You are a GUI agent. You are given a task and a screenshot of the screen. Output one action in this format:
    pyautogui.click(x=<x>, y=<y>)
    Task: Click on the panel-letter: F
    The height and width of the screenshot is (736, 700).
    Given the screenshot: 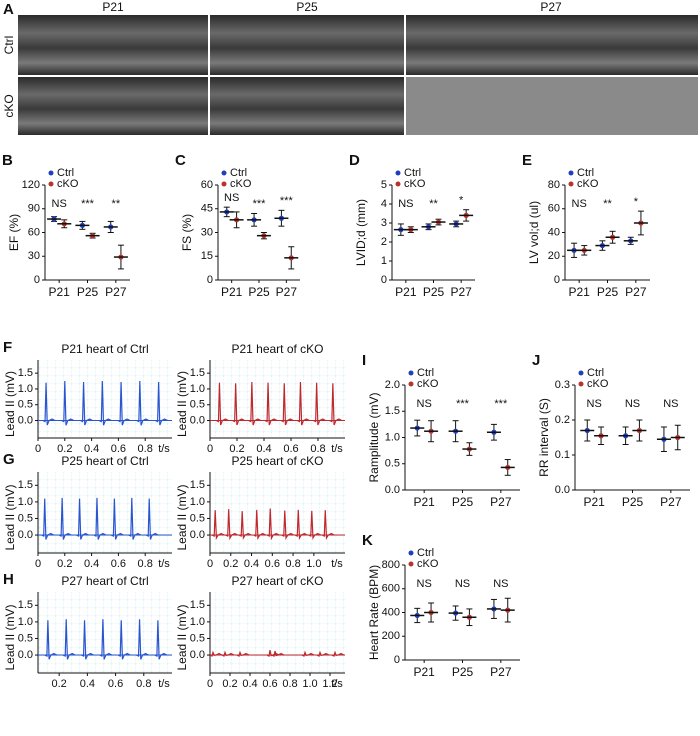 What is the action you would take?
    pyautogui.click(x=7, y=347)
    